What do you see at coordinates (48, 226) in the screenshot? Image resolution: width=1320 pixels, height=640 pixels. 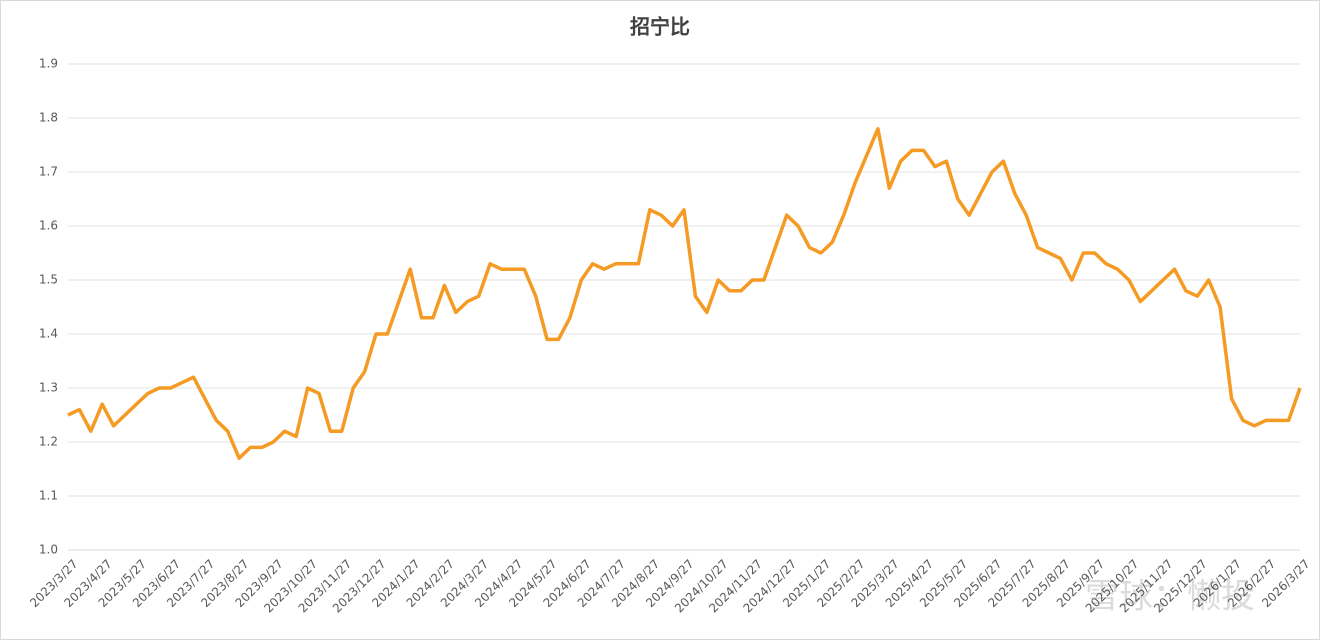 I see `y-tick-label: 1.6` at bounding box center [48, 226].